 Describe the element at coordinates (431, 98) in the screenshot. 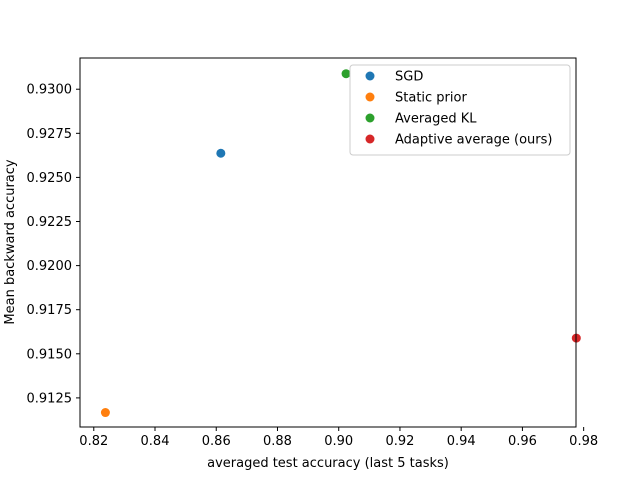

I see `legend-label: Static prior` at that location.